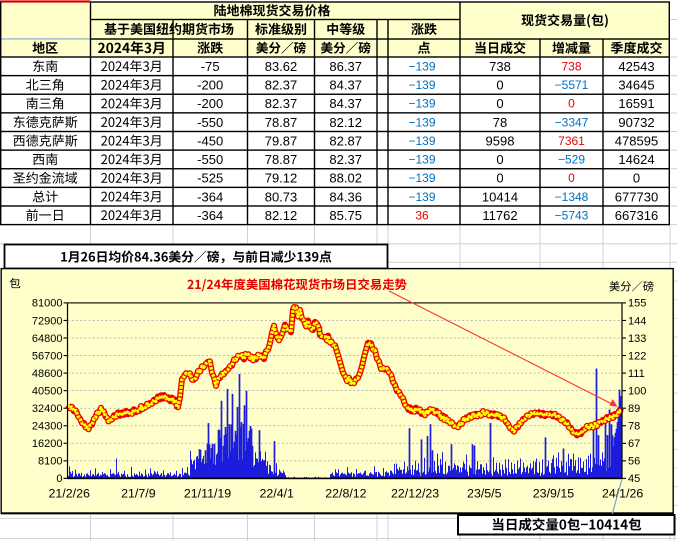 The width and height of the screenshot is (677, 541). I want to click on svg-text: 22/8/12, so click(345, 494).